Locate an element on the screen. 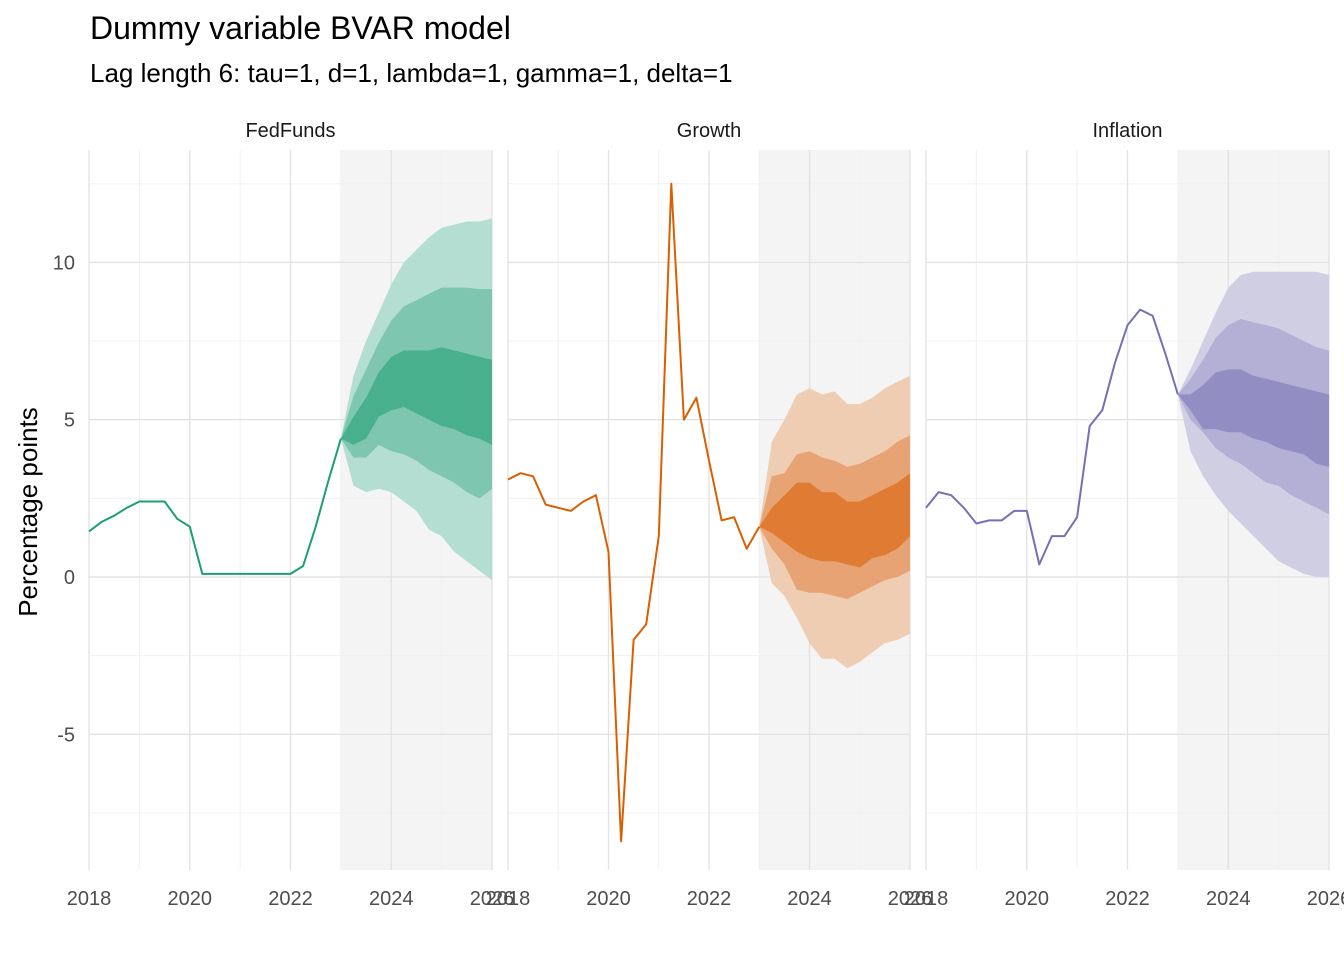 The image size is (1344, 960). history-line-growth is located at coordinates (634, 512).